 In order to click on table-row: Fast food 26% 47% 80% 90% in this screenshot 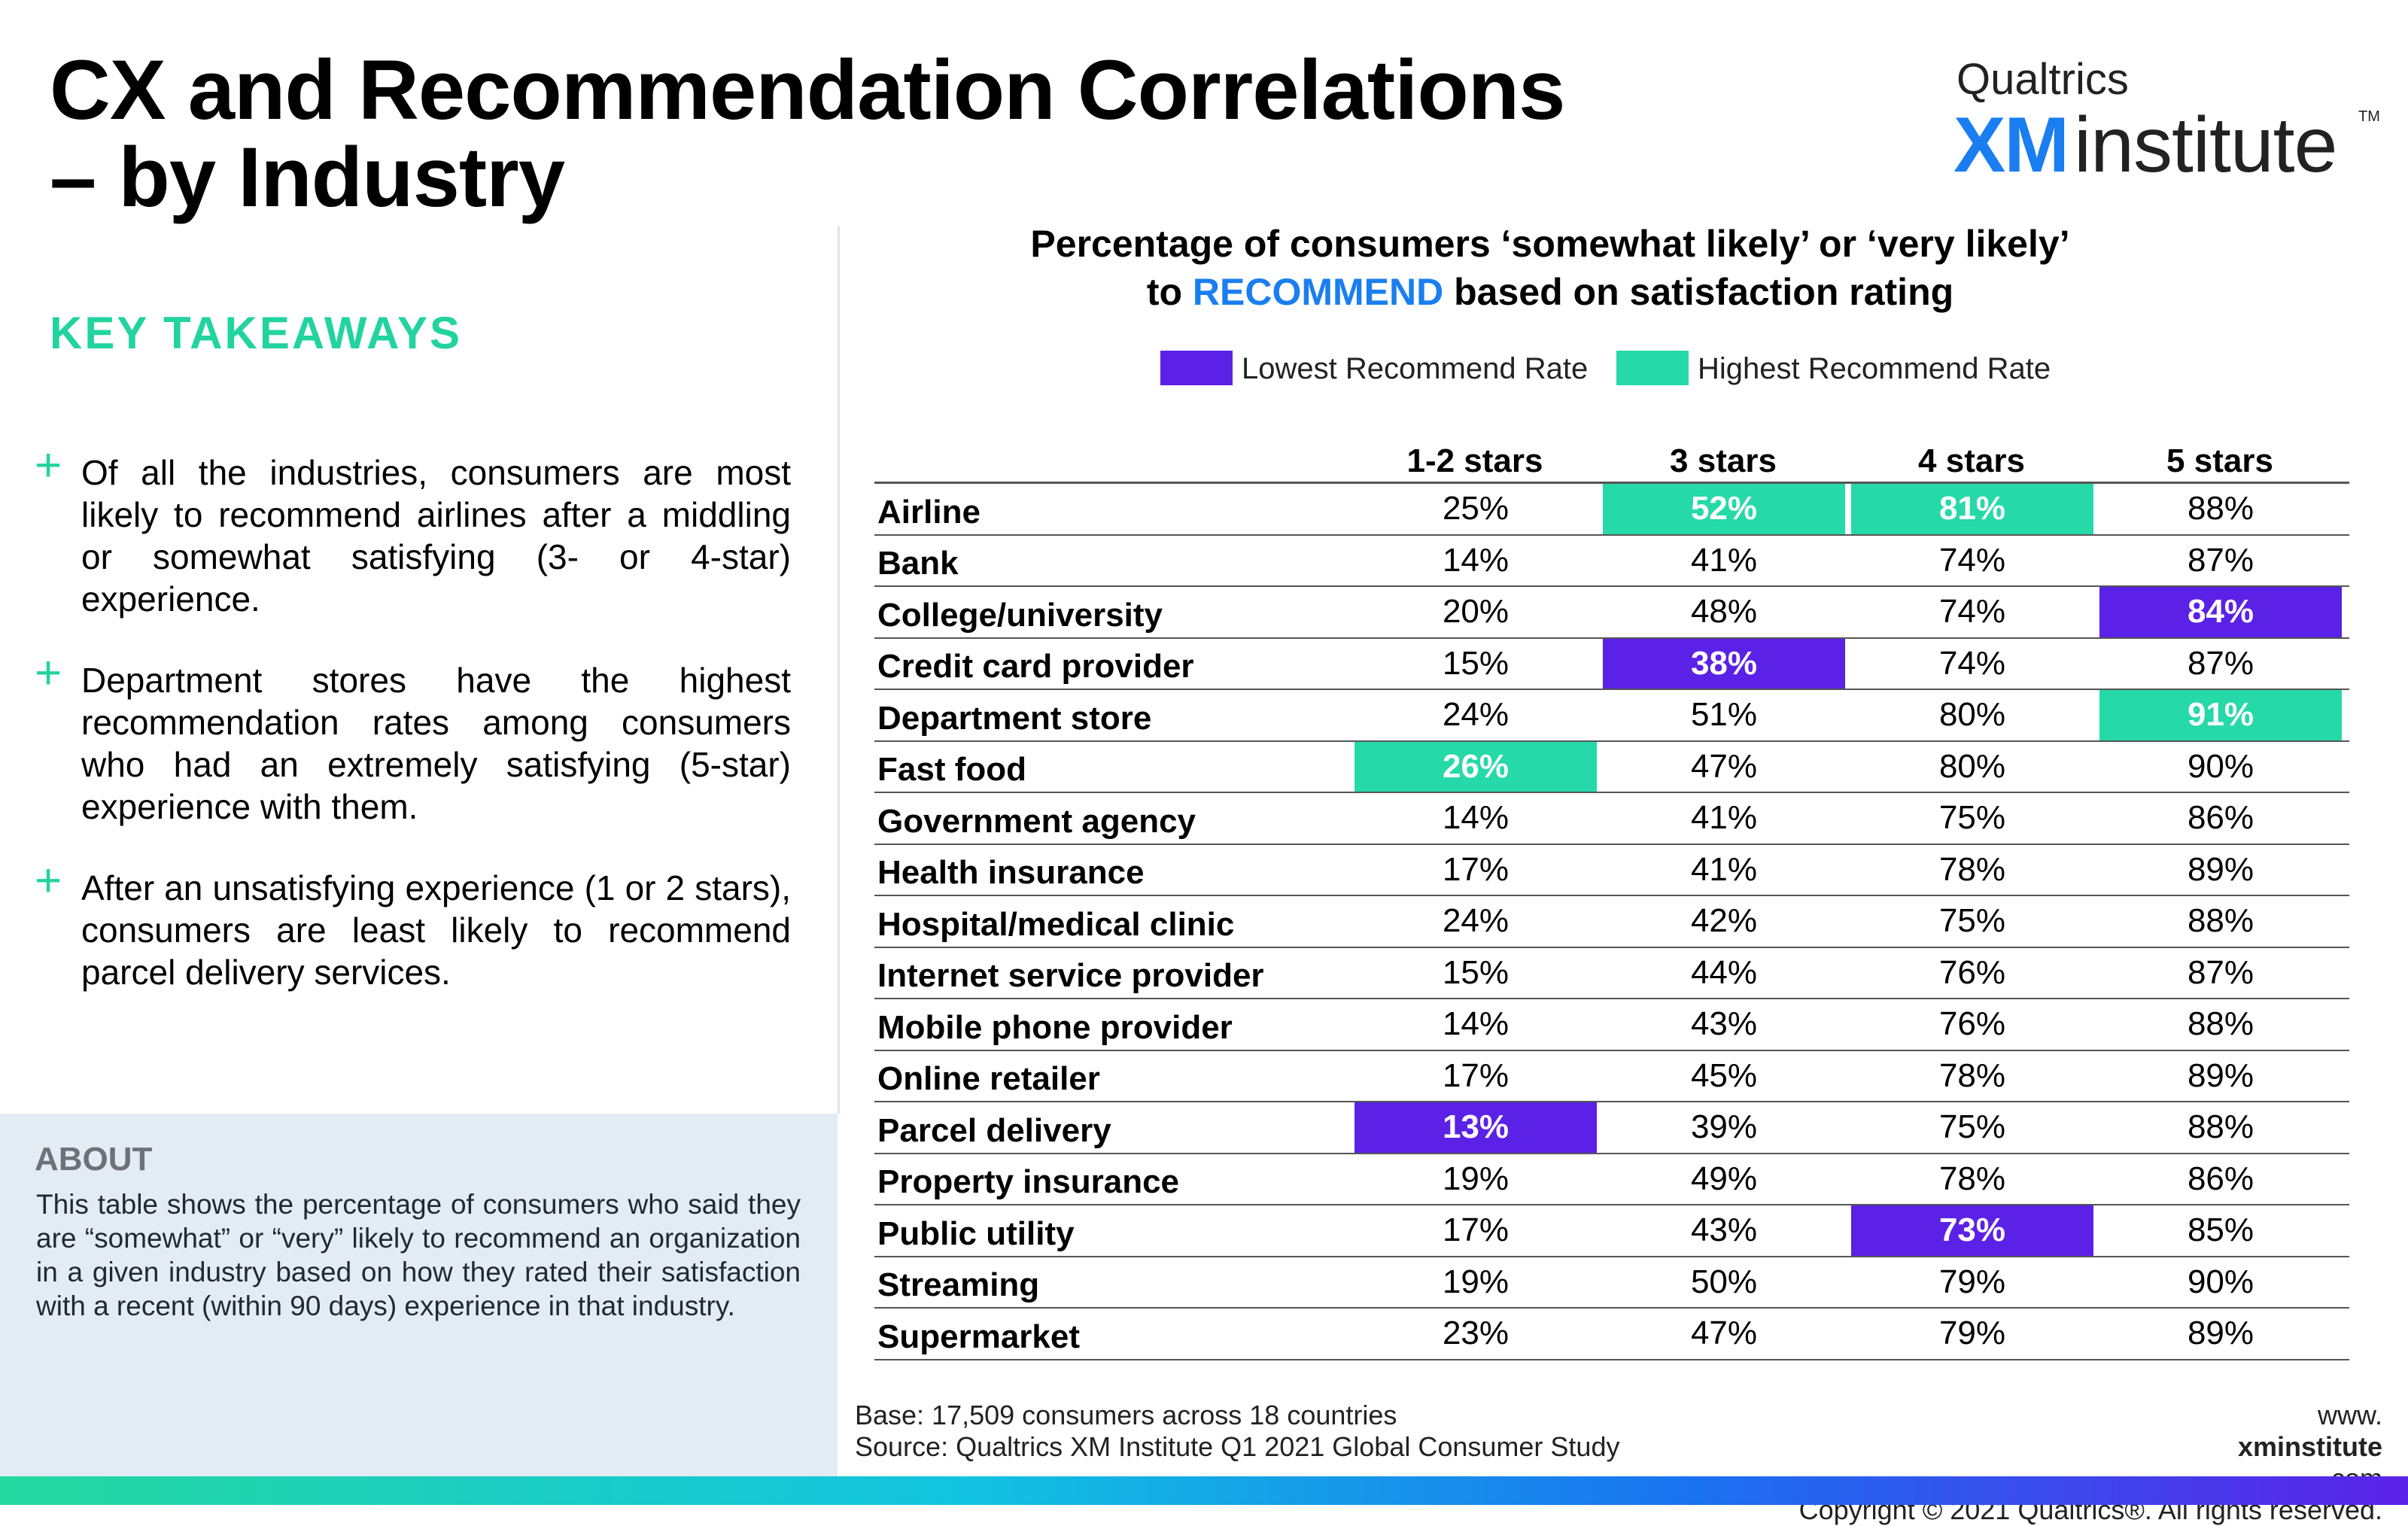, I will do `click(1611, 767)`.